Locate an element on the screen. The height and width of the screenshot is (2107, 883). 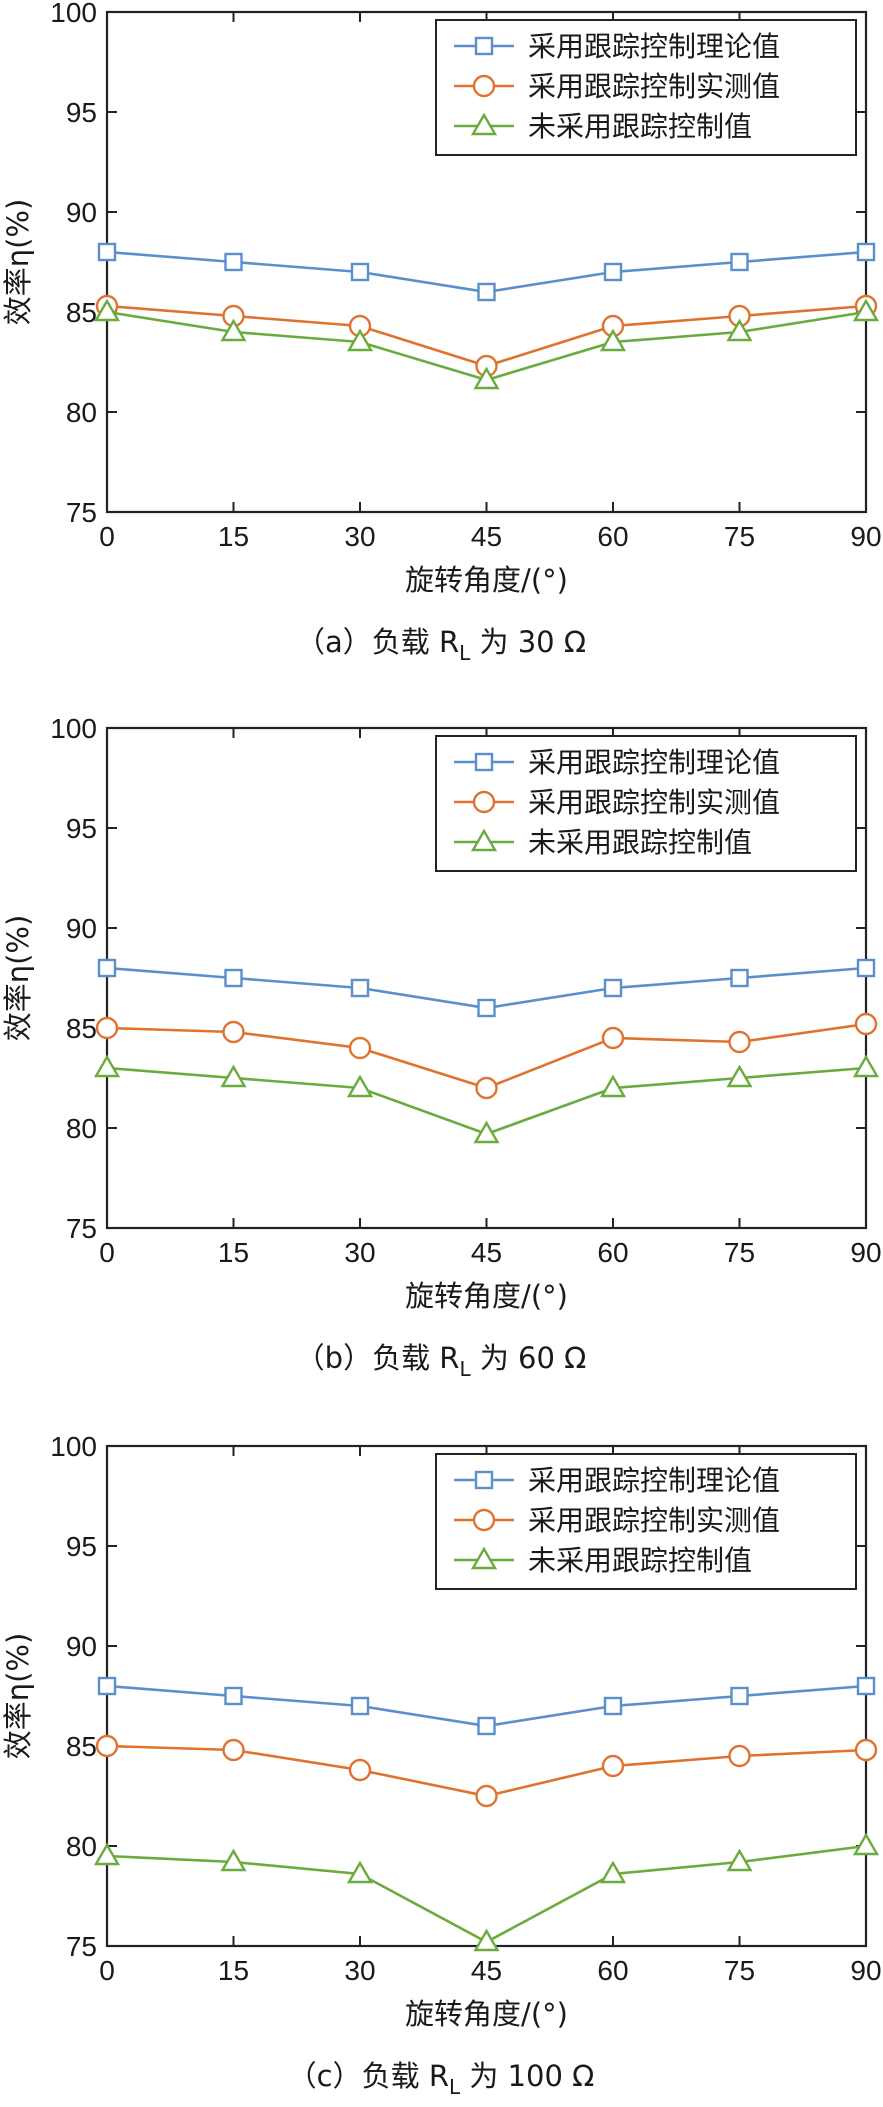
y-axis-title: 效率η(%) is located at coordinates (18, 1696).